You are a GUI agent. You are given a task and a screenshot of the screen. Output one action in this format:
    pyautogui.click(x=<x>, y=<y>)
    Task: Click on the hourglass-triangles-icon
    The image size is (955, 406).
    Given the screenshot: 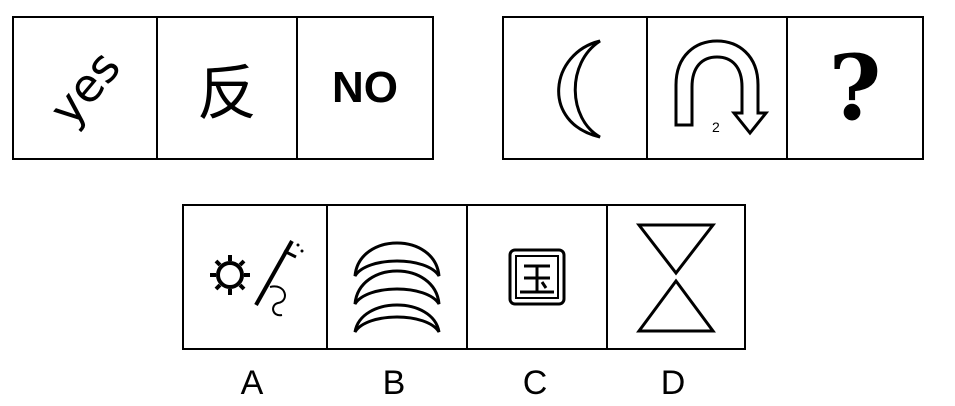 What is the action you would take?
    pyautogui.click(x=676, y=278)
    